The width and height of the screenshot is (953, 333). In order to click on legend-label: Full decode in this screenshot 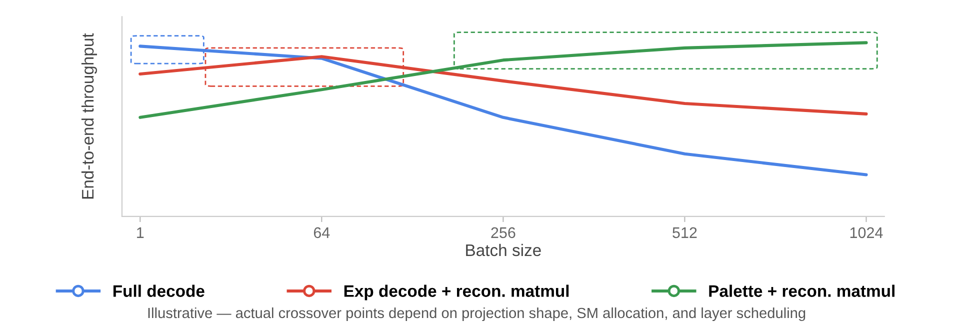, I will do `click(158, 290)`.